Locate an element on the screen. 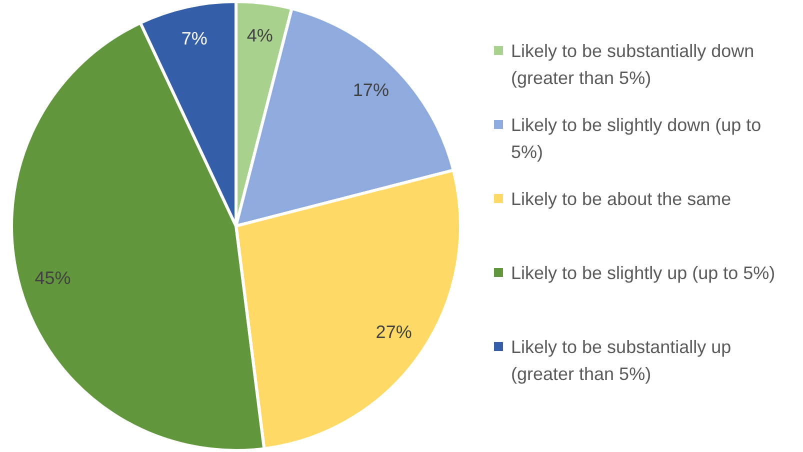 This screenshot has height=452, width=803. data-label: 4% is located at coordinates (259, 36).